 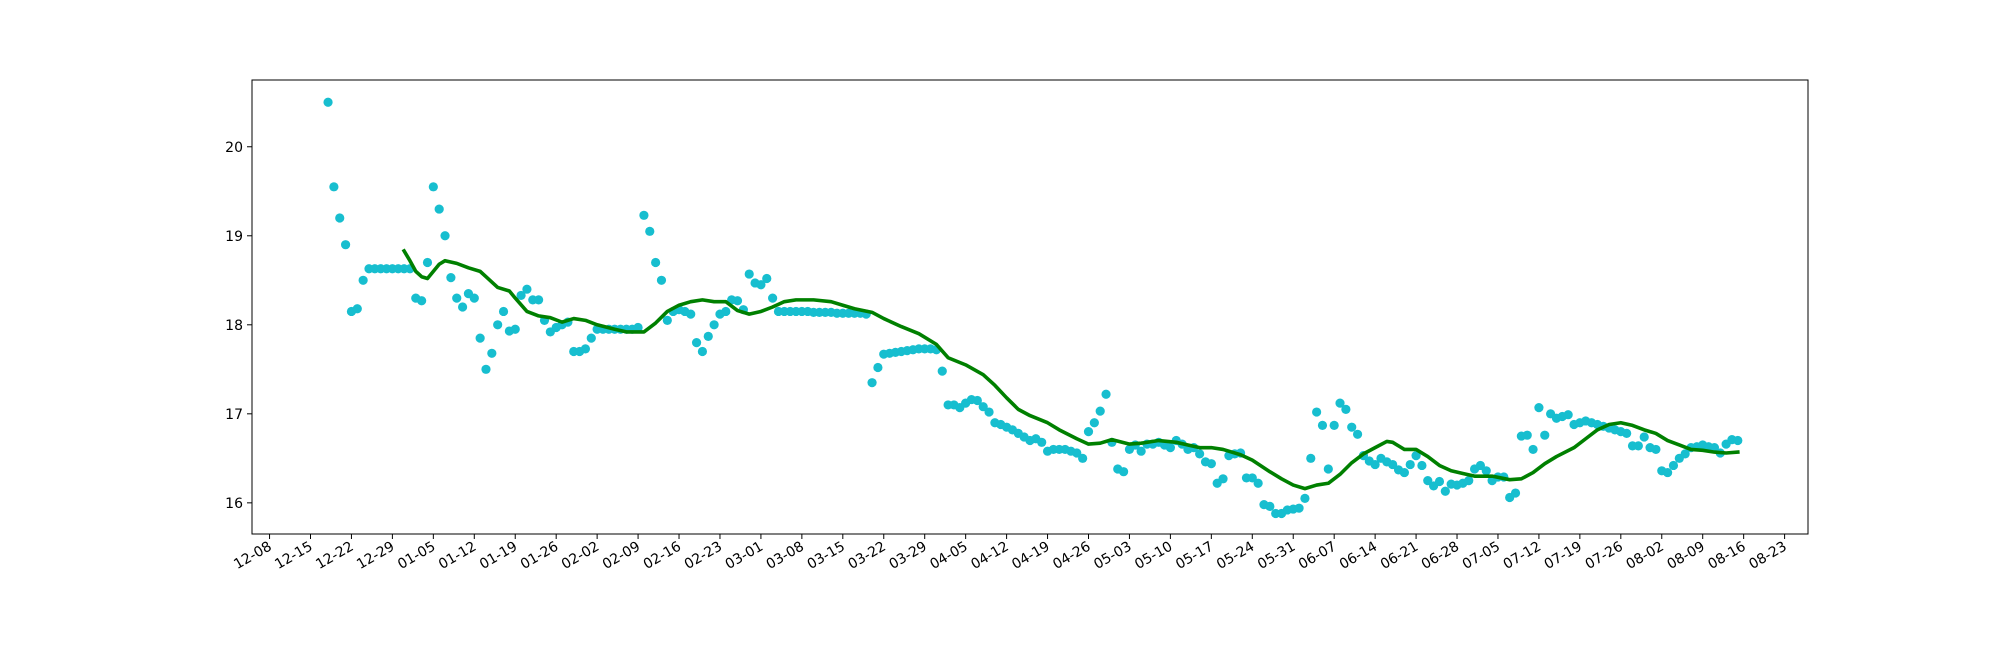 I want to click on y-tick-label: 20, so click(x=234, y=148).